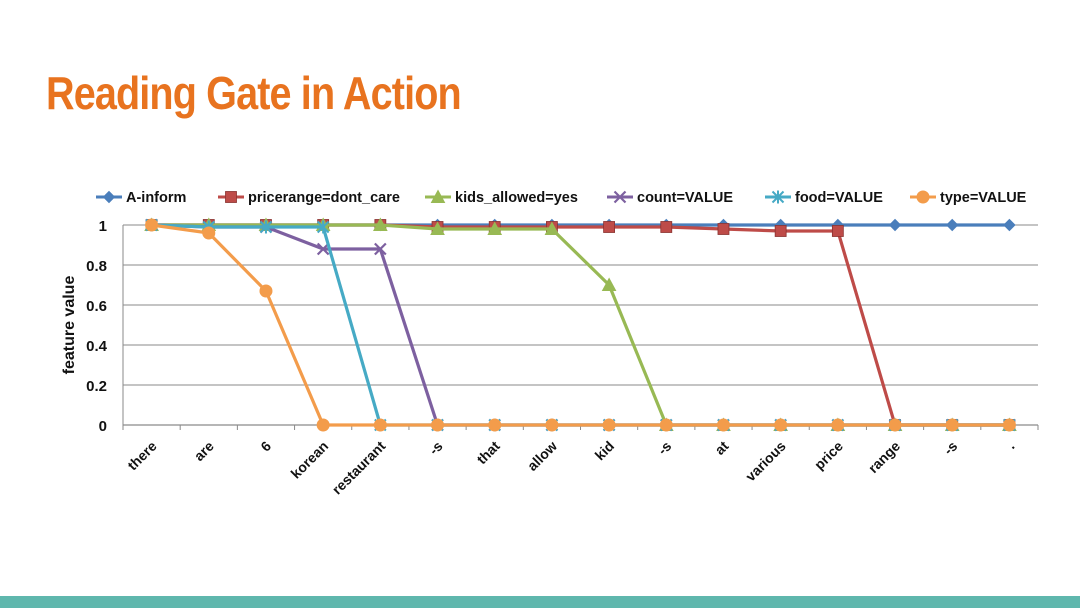  Describe the element at coordinates (488, 453) in the screenshot. I see `x-tick-label: that` at that location.